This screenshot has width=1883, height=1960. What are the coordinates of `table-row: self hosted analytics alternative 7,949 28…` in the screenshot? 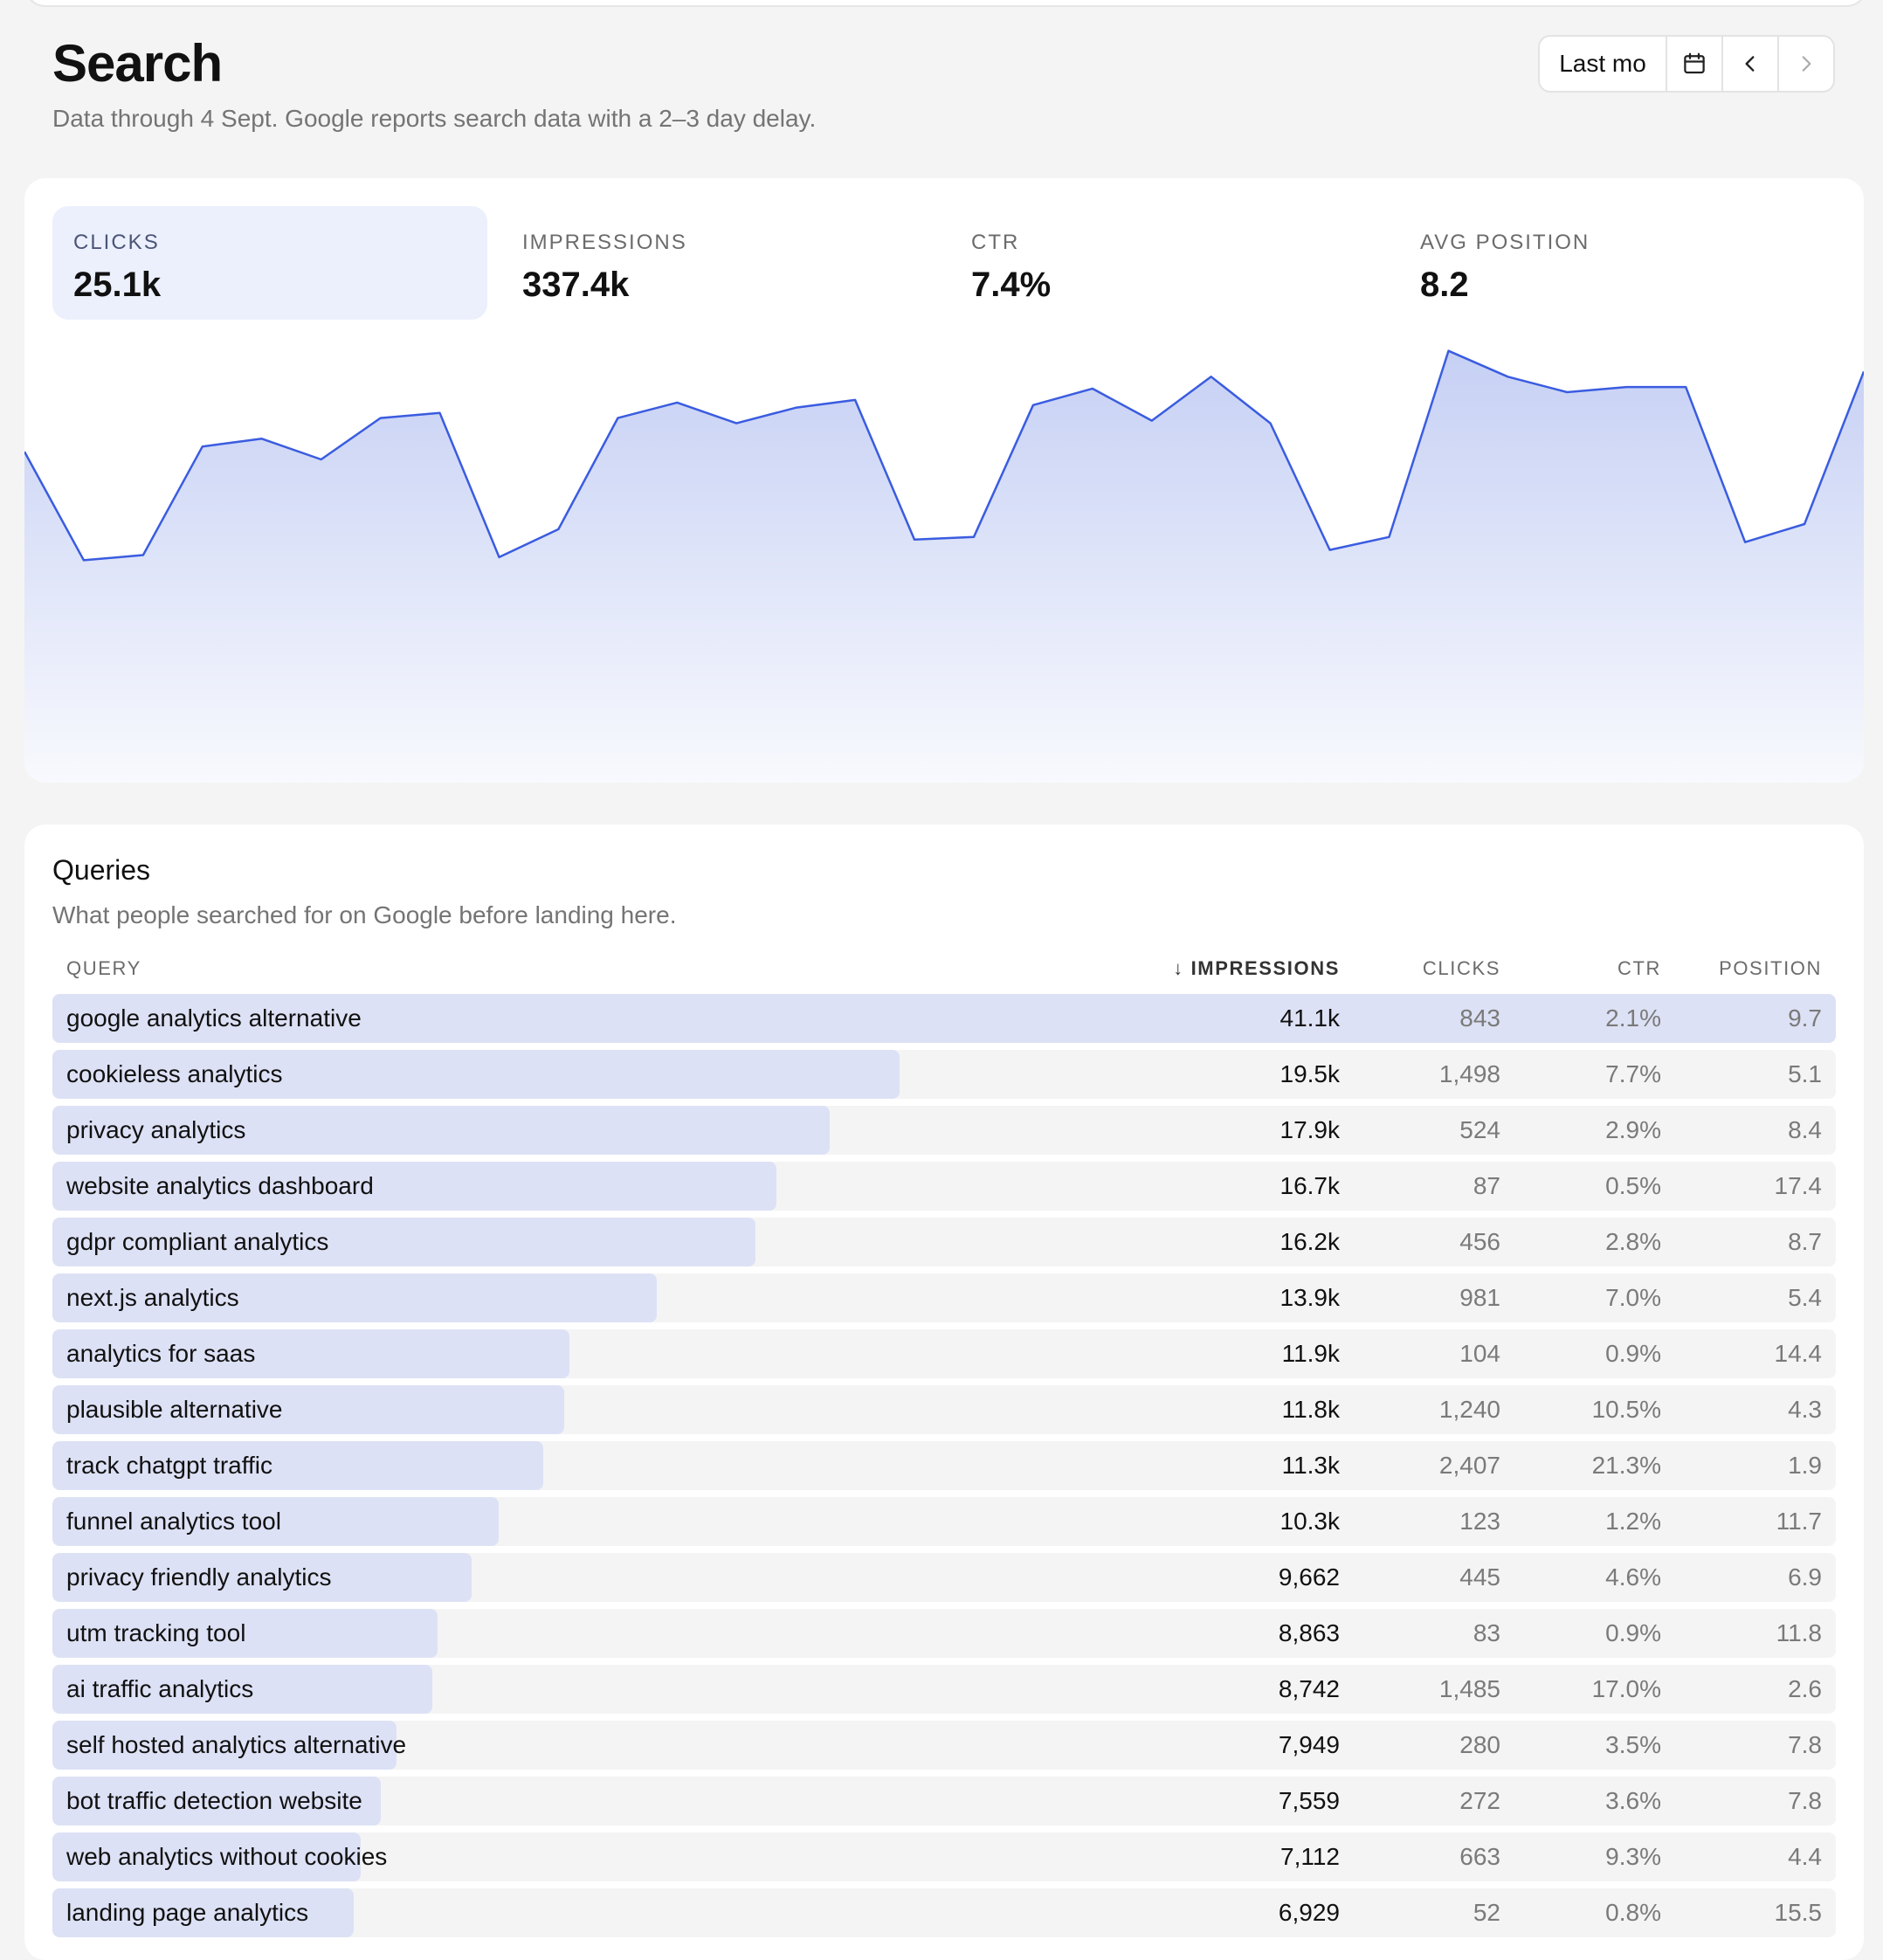 It's located at (944, 1745).